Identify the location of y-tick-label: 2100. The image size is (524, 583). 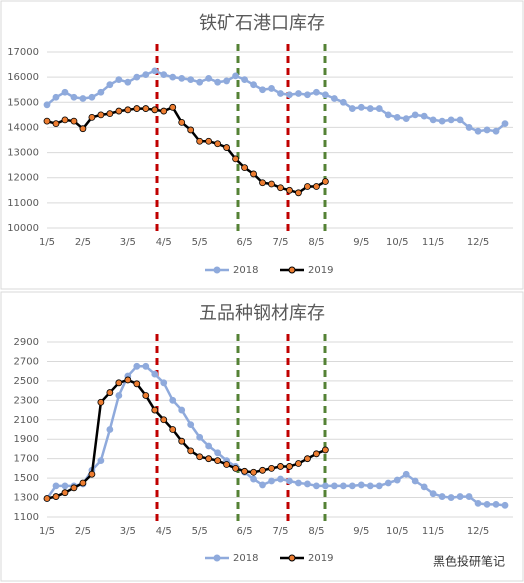
(26, 420).